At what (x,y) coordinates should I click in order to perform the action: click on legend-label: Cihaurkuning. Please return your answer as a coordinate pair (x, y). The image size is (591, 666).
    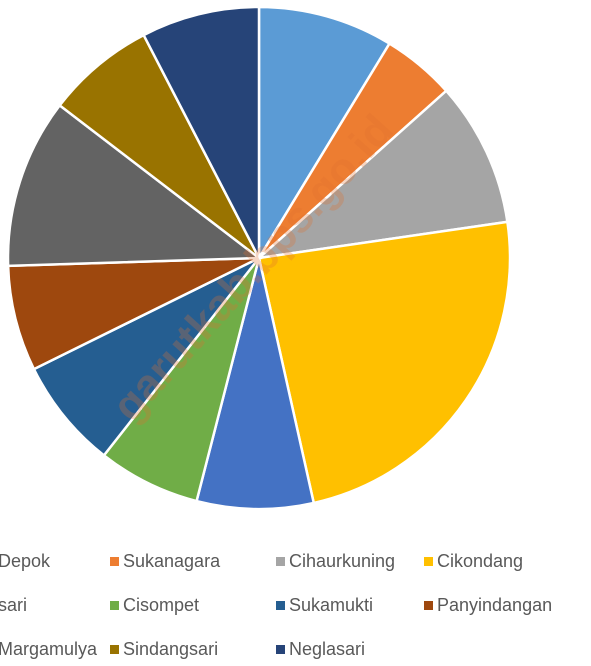
    Looking at the image, I should click on (342, 561).